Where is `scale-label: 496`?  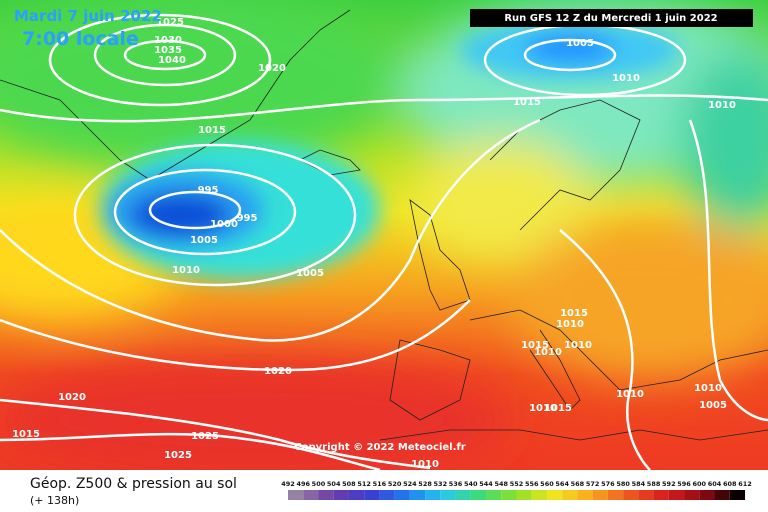
scale-label: 496 is located at coordinates (303, 484).